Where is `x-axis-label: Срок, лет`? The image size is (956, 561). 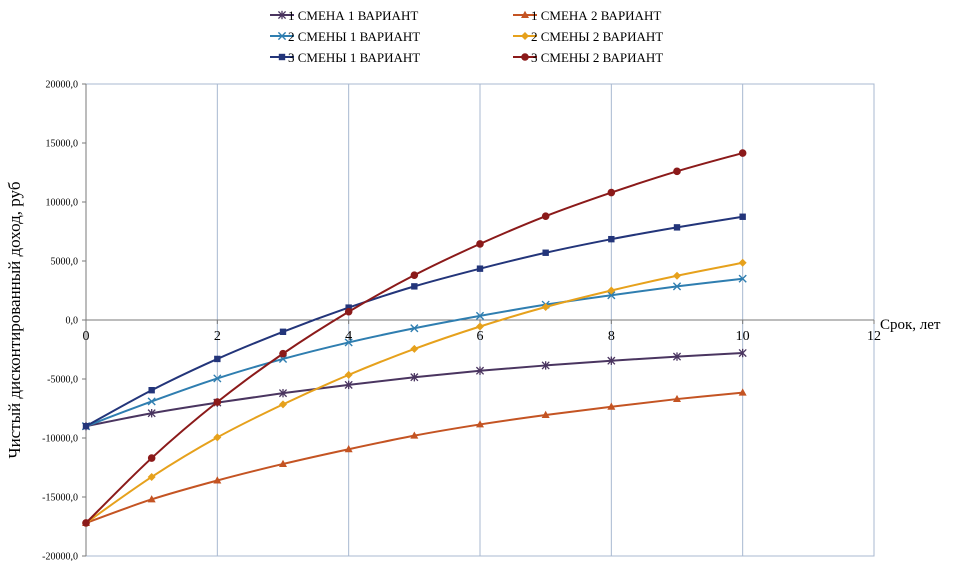
x-axis-label: Срок, лет is located at coordinates (910, 325).